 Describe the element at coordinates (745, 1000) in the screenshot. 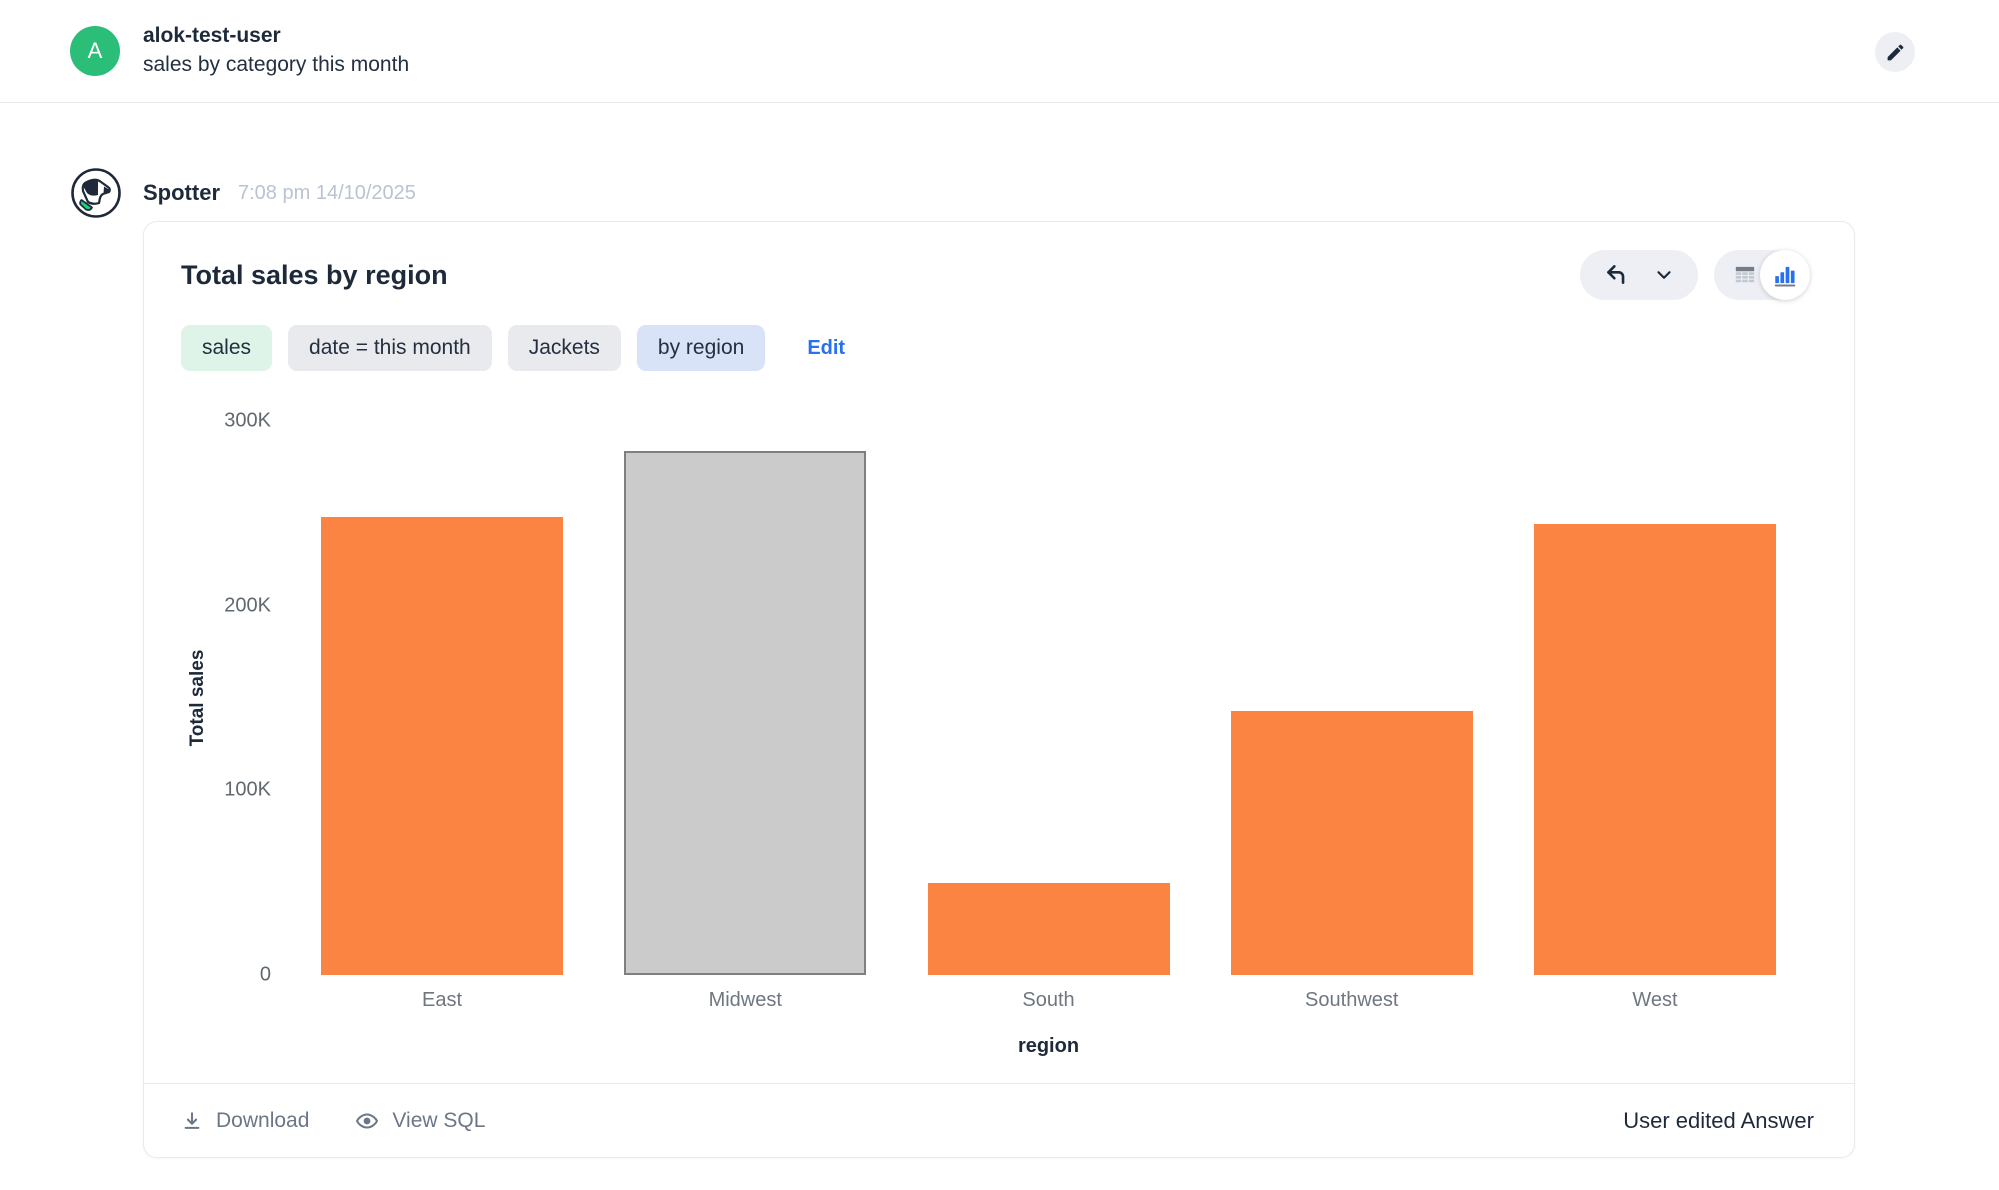

I see `x-tick-midwest: Midwest` at that location.